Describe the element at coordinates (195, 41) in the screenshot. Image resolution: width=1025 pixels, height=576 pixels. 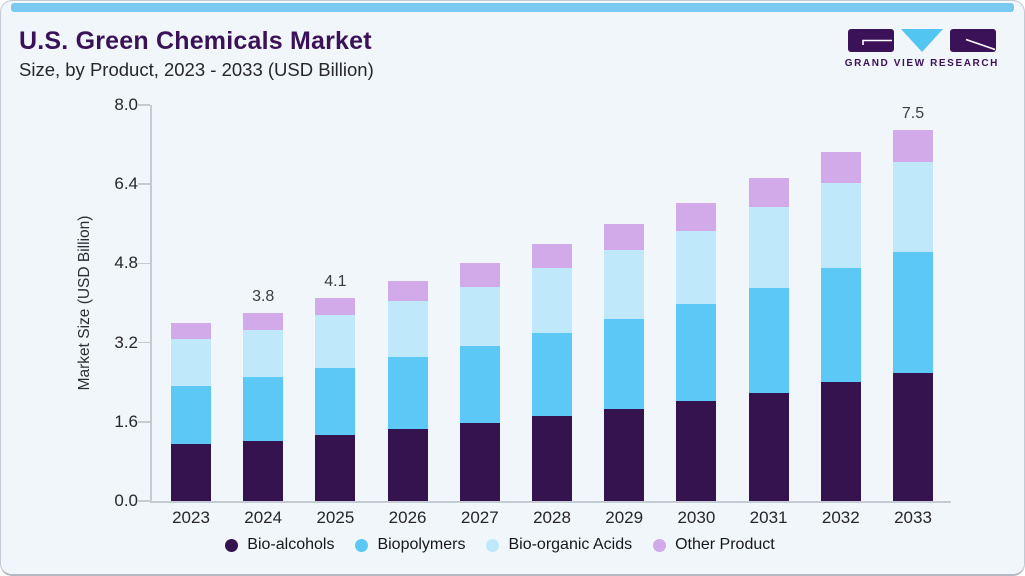
I see `page-title: U.S. Green Chemicals Market` at that location.